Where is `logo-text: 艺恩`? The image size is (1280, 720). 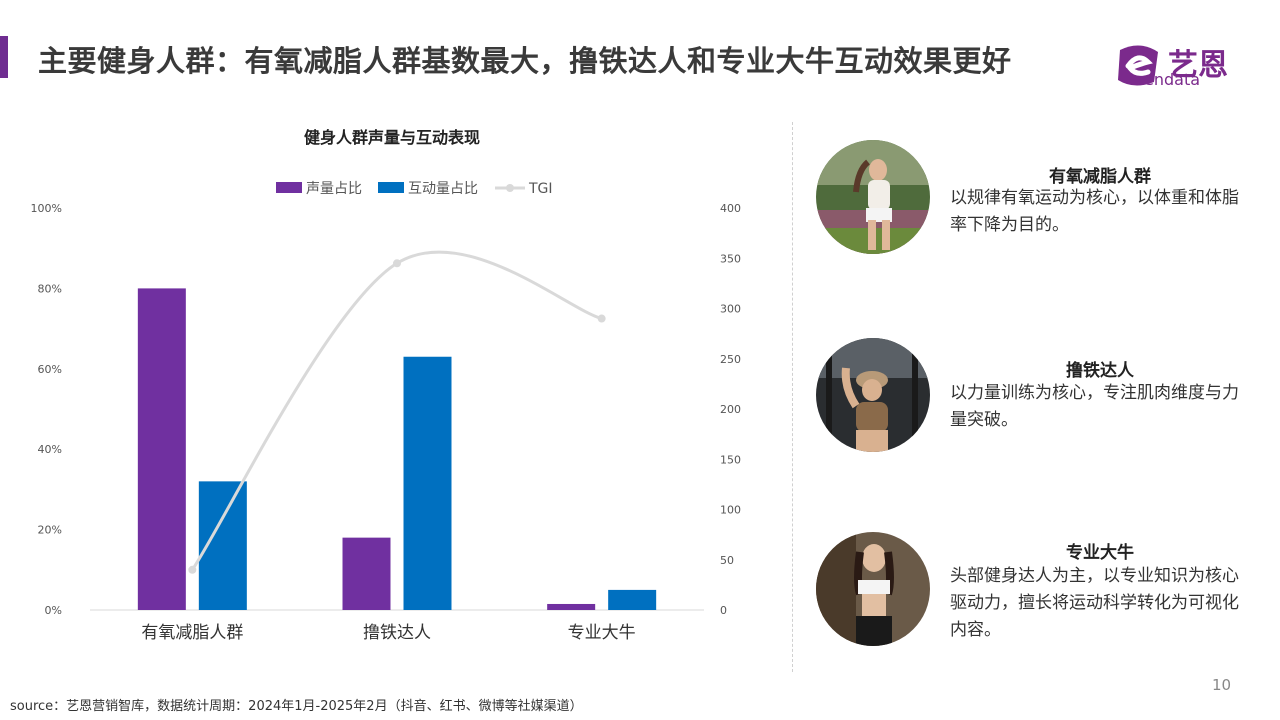 logo-text: 艺恩 is located at coordinates (1198, 65).